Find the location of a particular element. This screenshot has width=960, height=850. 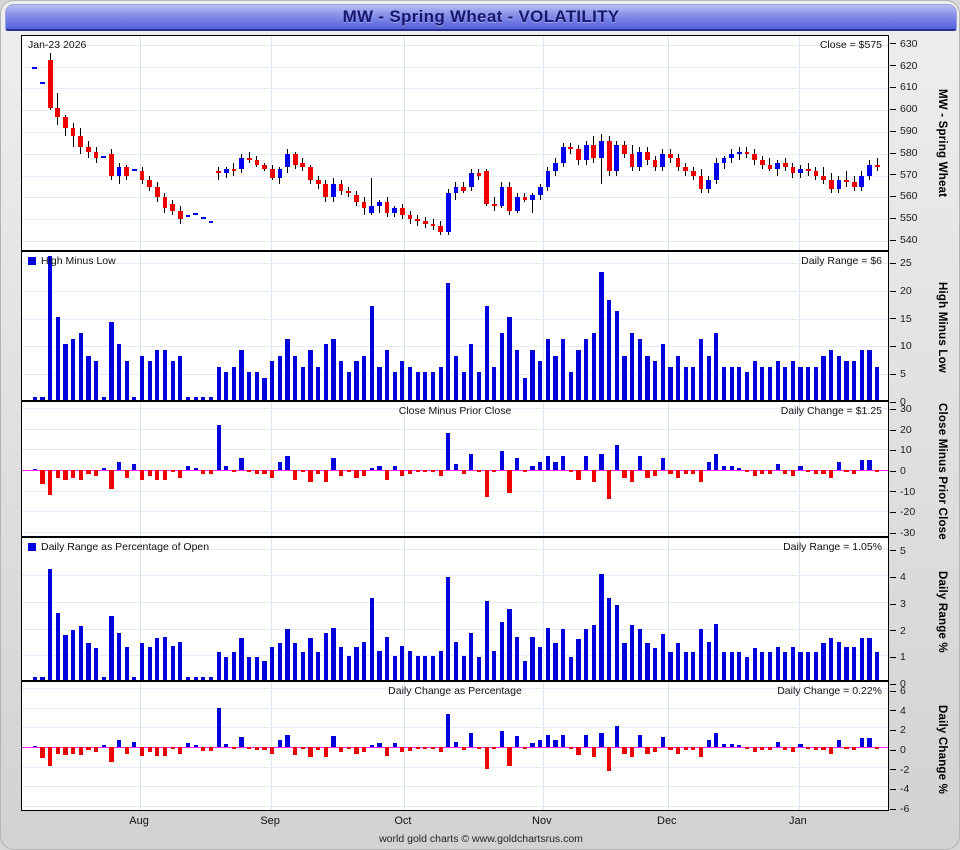

x-axis-tick-oct: Oct is located at coordinates (403, 821).